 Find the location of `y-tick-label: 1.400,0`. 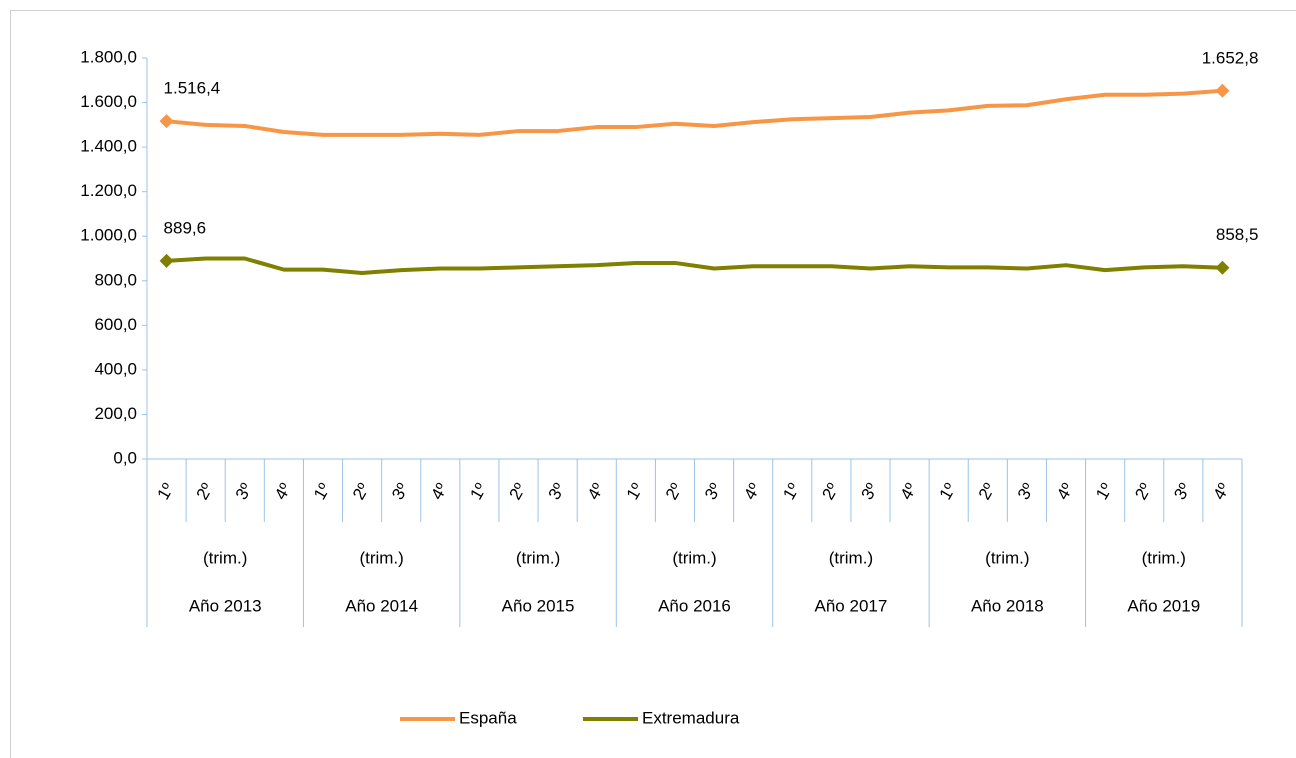

y-tick-label: 1.400,0 is located at coordinates (108, 146).